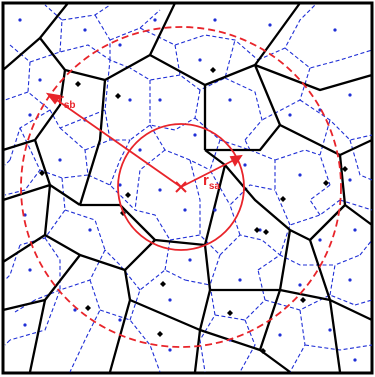 The height and width of the screenshot is (377, 375). I want to click on label-rsa: rsa, so click(211, 182).